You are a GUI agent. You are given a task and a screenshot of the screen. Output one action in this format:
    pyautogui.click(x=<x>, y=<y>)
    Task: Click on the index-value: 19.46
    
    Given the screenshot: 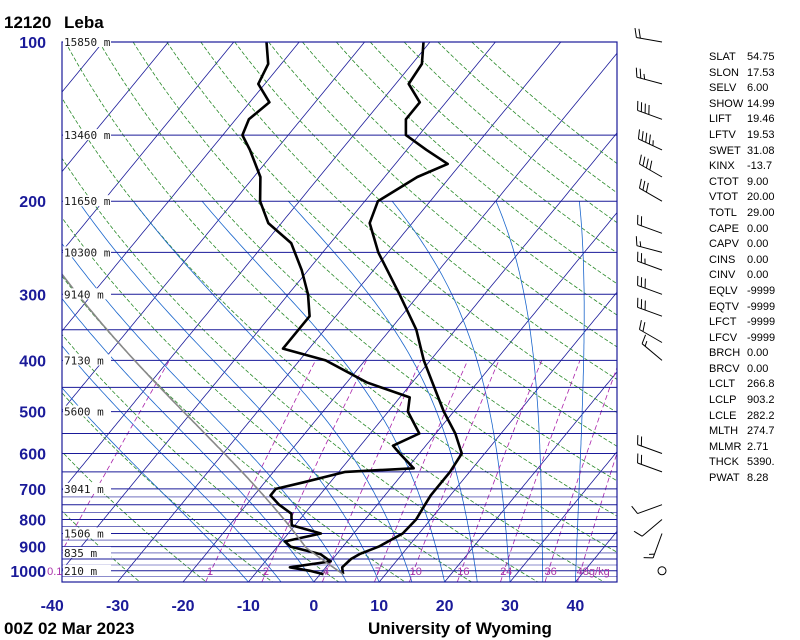 What is the action you would take?
    pyautogui.click(x=761, y=119)
    